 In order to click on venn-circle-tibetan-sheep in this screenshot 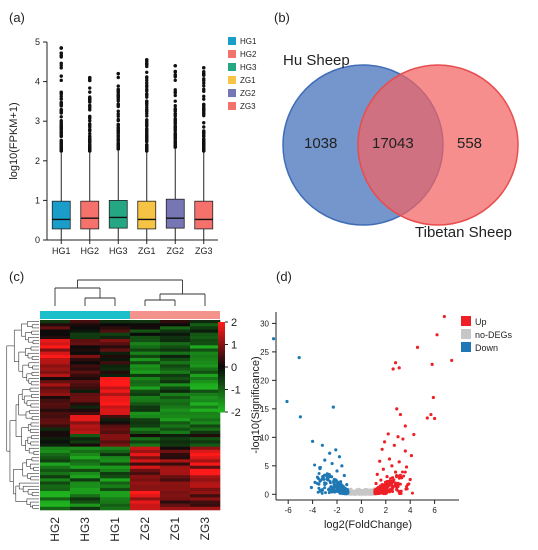, I will do `click(438, 145)`.